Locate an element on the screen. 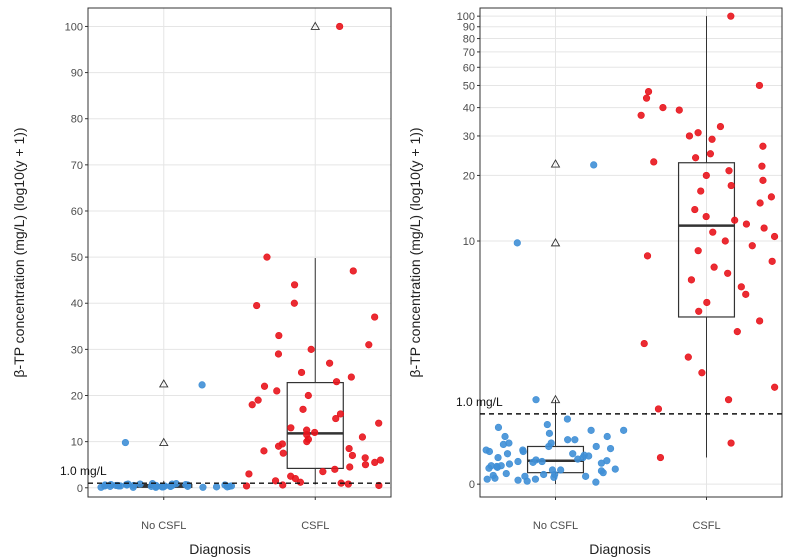 The image size is (788, 559). y-tick-label: 0 is located at coordinates (80, 489).